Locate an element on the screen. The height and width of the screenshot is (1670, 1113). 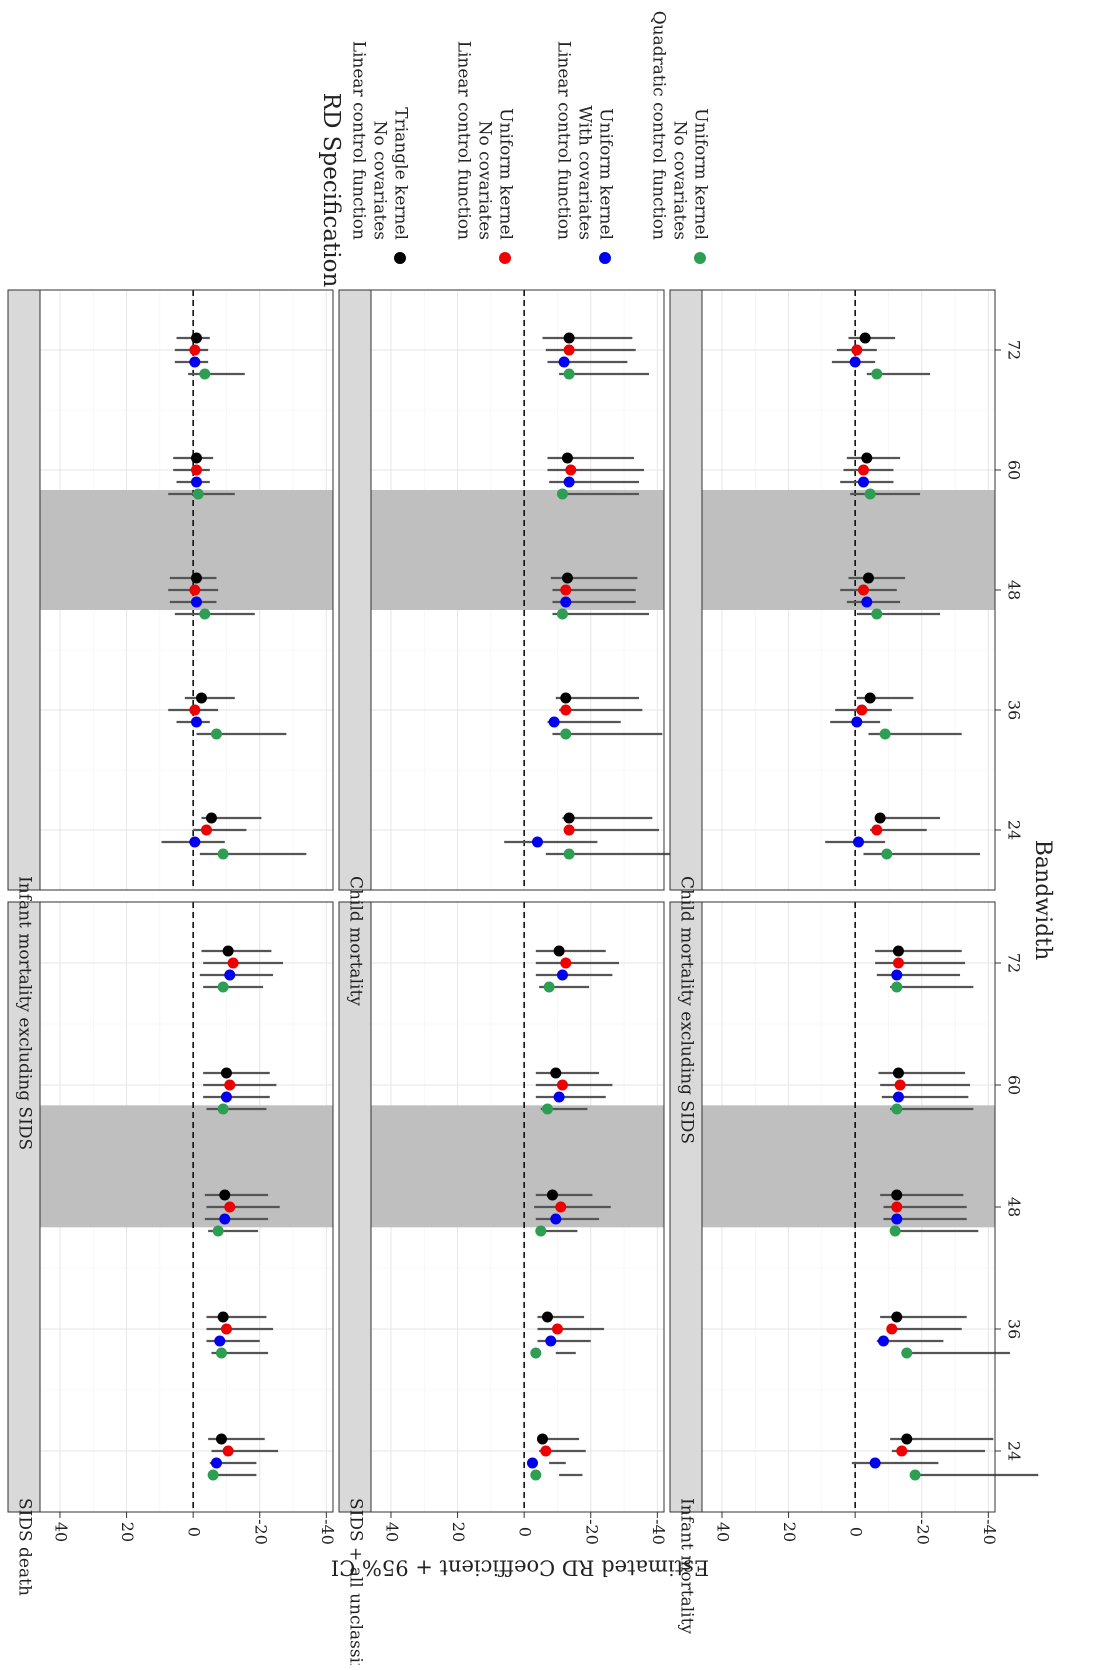
panel-4-title: Infant mortality excluding SIDS is located at coordinates (25, 1013).